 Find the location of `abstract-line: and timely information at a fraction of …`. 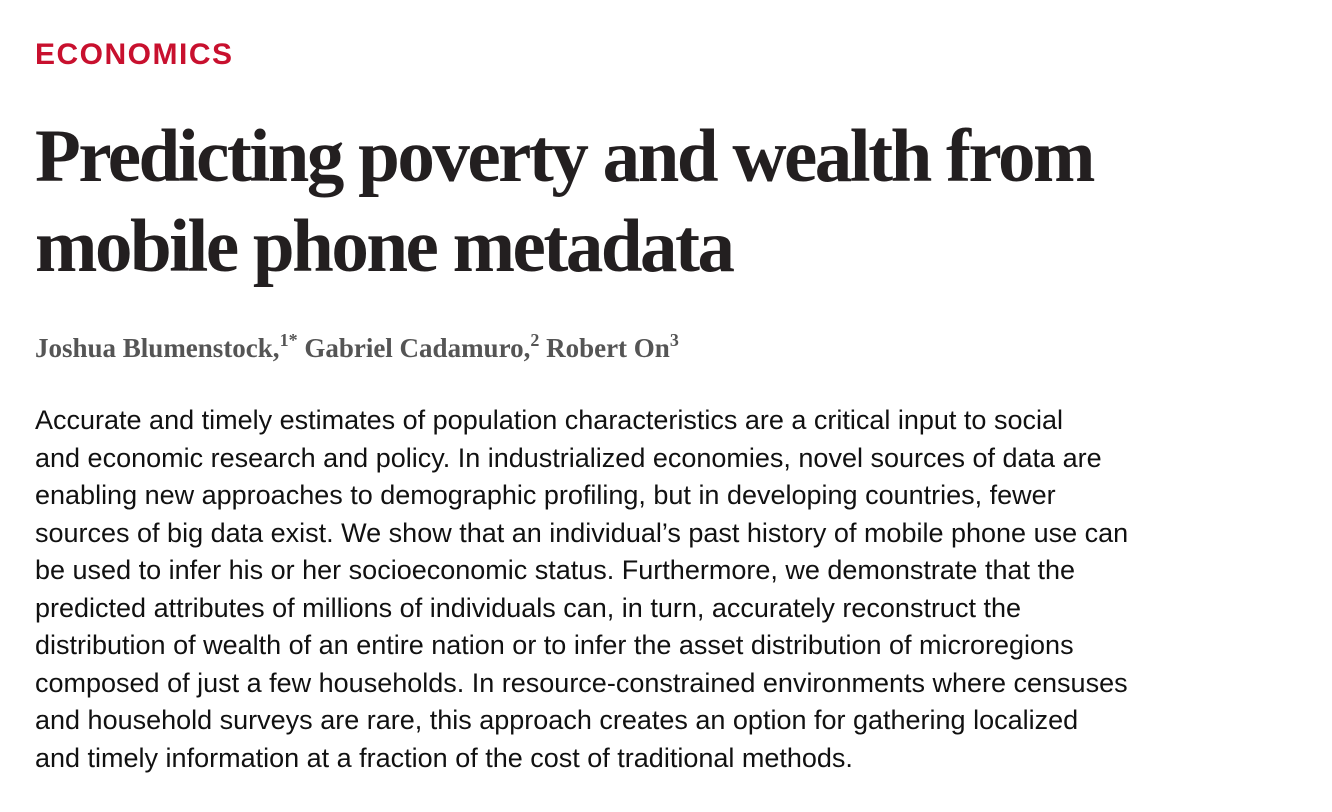

abstract-line: and timely information at a fraction of … is located at coordinates (444, 757).